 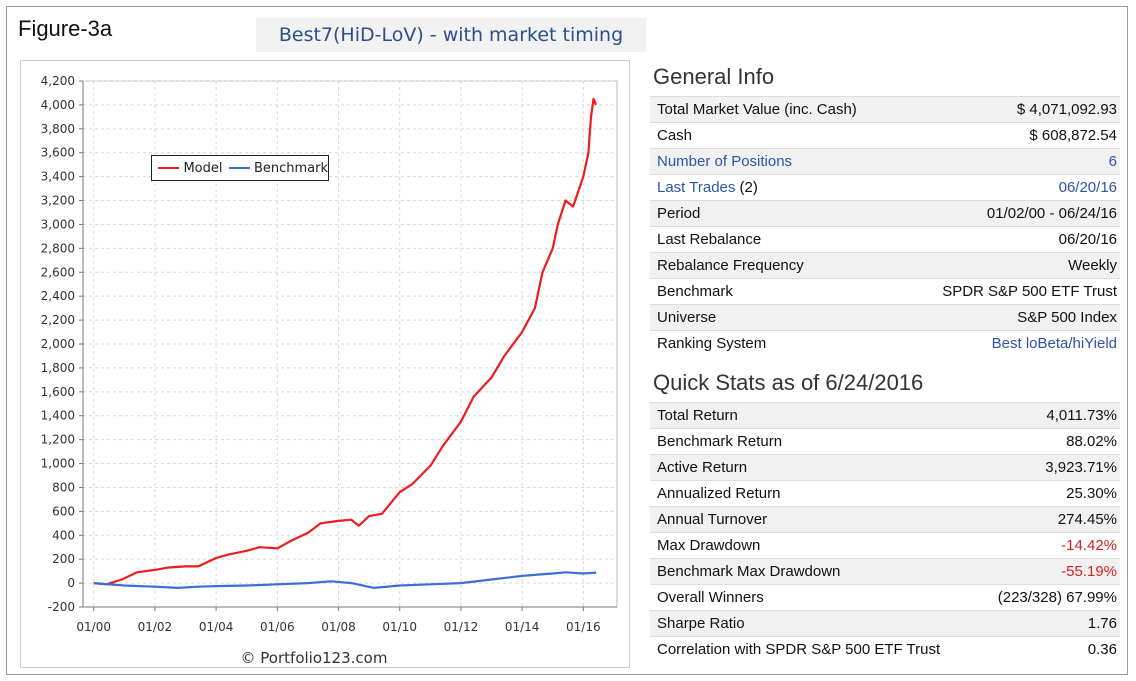 I want to click on quick-stats-row-label-text: Annual Turnover, so click(x=712, y=519).